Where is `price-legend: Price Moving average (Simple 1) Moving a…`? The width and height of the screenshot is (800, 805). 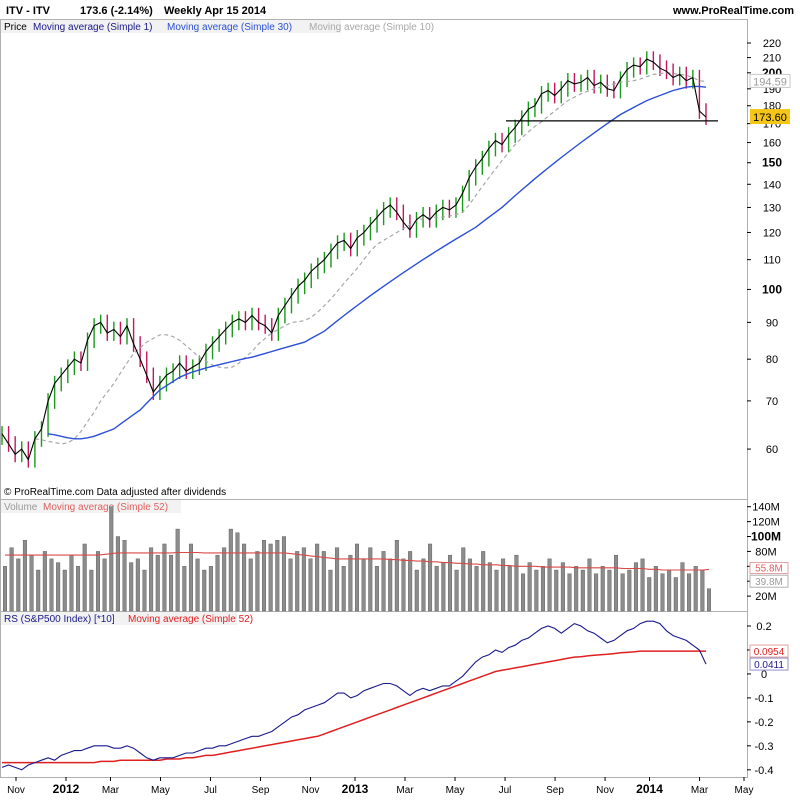 price-legend: Price Moving average (Simple 1) Moving a… is located at coordinates (217, 26).